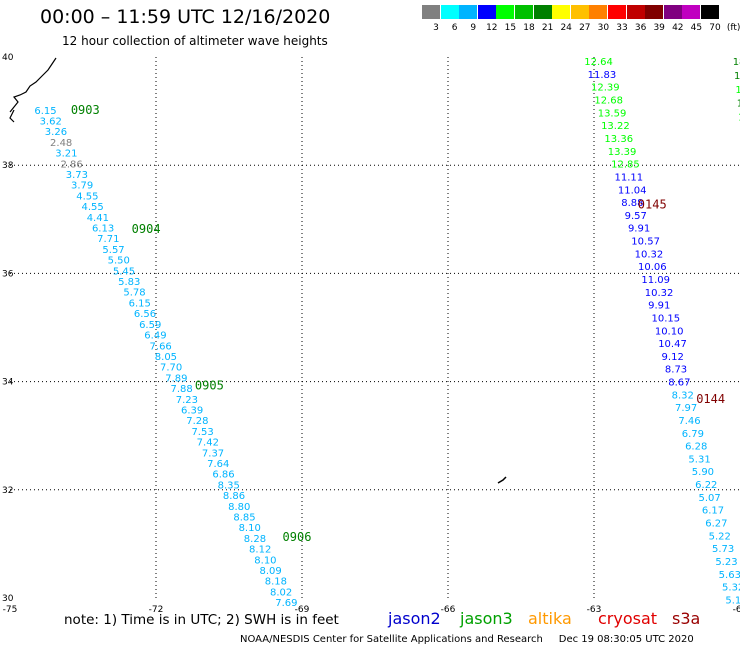 The width and height of the screenshot is (740, 650). What do you see at coordinates (244, 517) in the screenshot?
I see `wave-height-label: 8.85` at bounding box center [244, 517].